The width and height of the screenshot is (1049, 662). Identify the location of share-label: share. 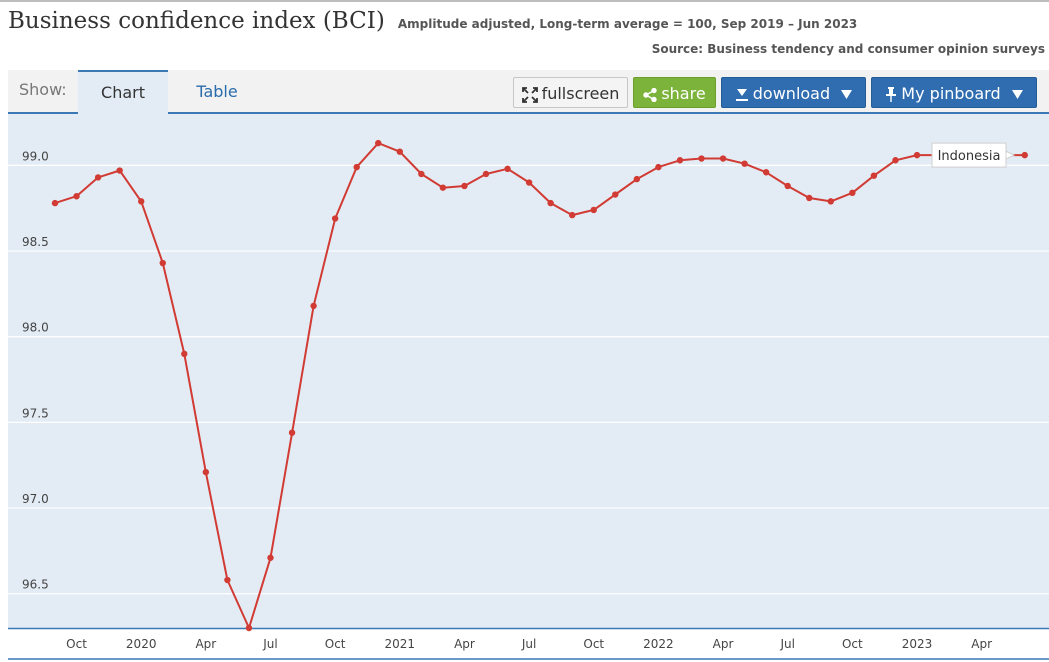
(683, 93).